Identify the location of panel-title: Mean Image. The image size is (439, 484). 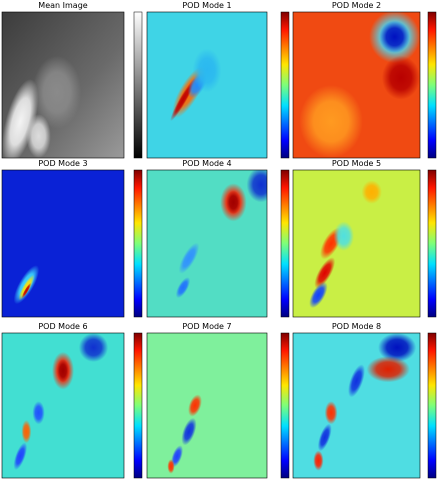
(62, 5).